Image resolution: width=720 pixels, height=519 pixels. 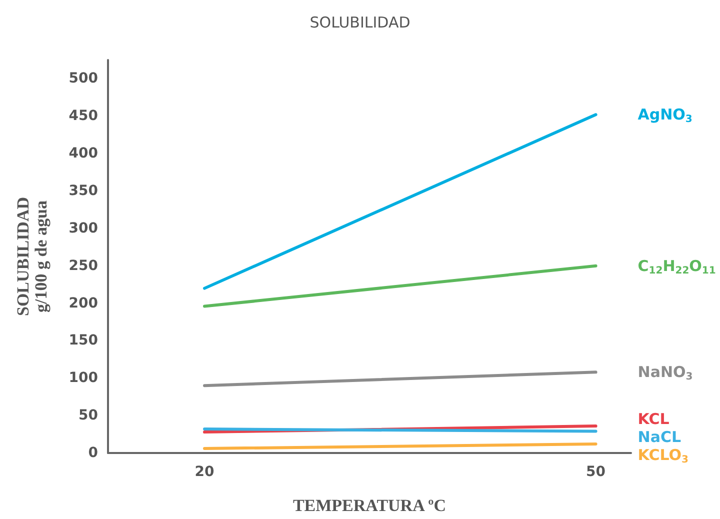 I want to click on y-tick-label: 350, so click(x=83, y=191).